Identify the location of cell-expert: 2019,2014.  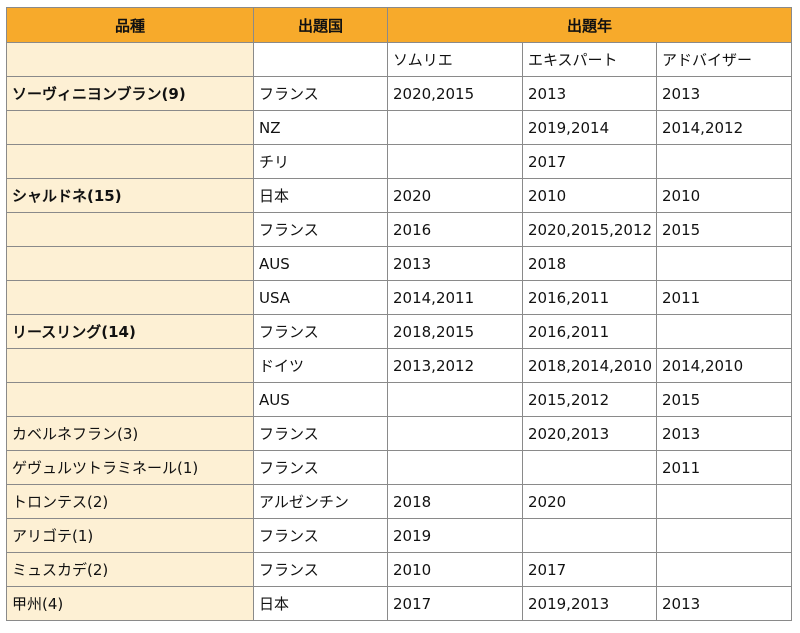
(589, 127).